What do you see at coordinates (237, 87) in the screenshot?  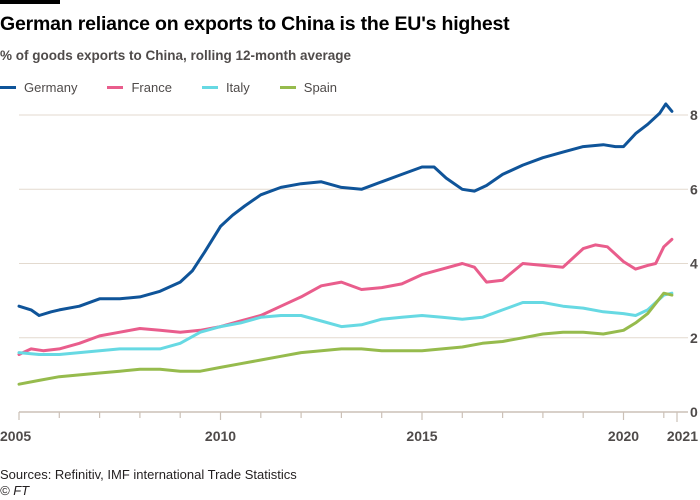 I see `legend-label: Italy` at bounding box center [237, 87].